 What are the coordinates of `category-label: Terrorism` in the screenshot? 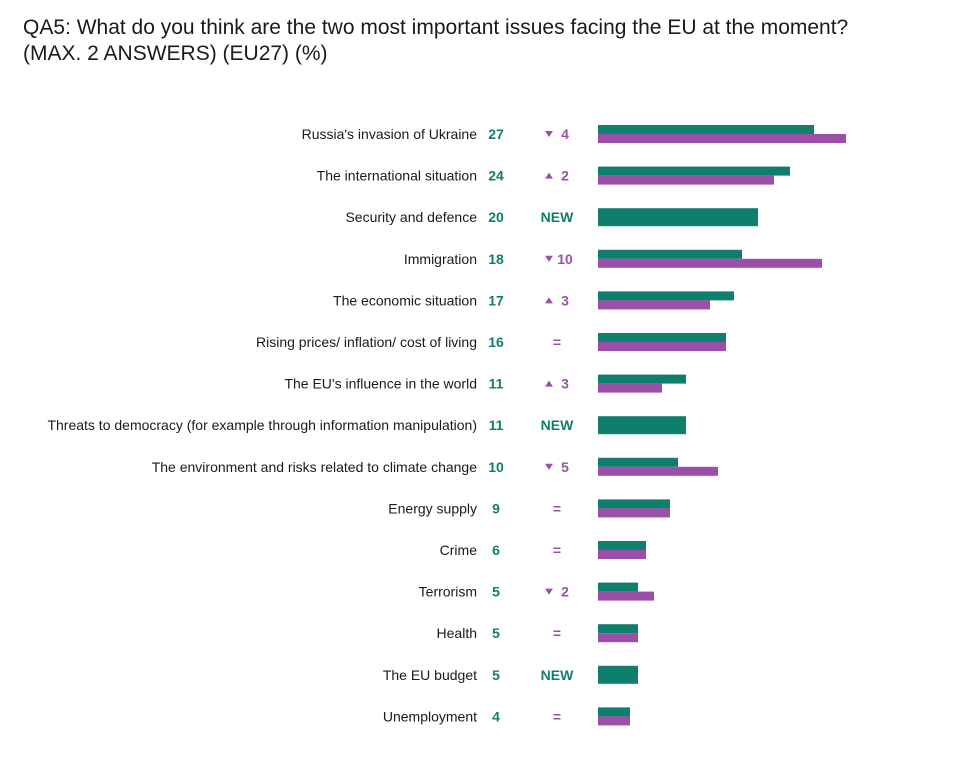 It's located at (448, 592).